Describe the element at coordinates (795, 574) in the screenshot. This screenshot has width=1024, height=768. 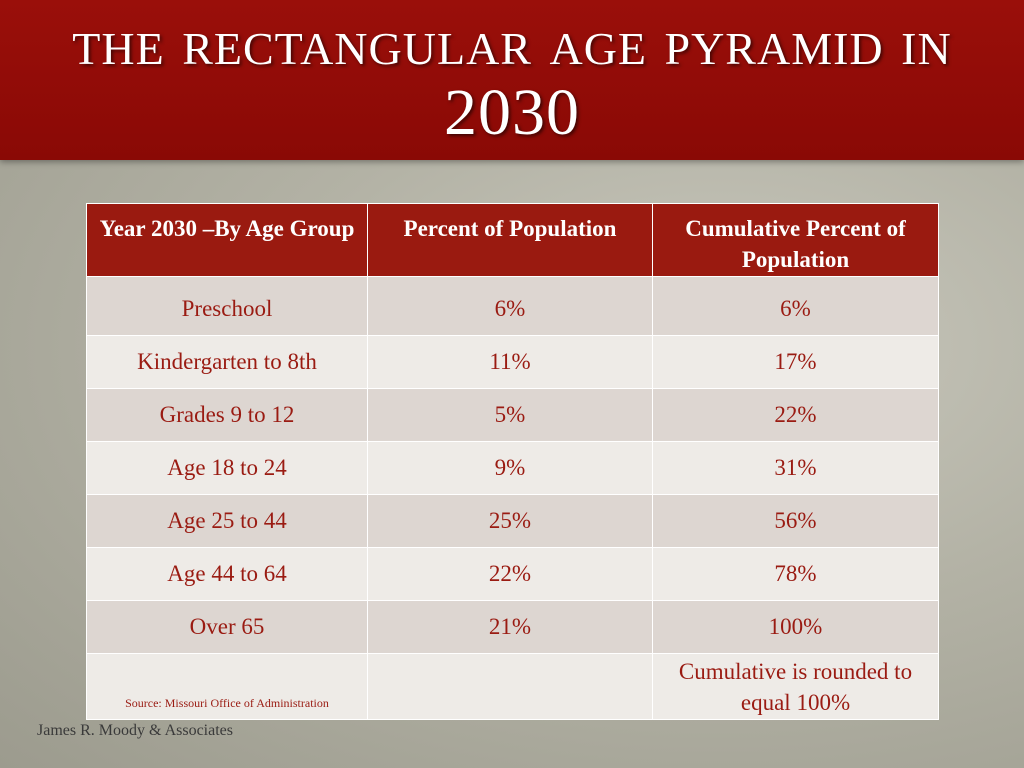
I see `cumulative-cell: 78%` at that location.